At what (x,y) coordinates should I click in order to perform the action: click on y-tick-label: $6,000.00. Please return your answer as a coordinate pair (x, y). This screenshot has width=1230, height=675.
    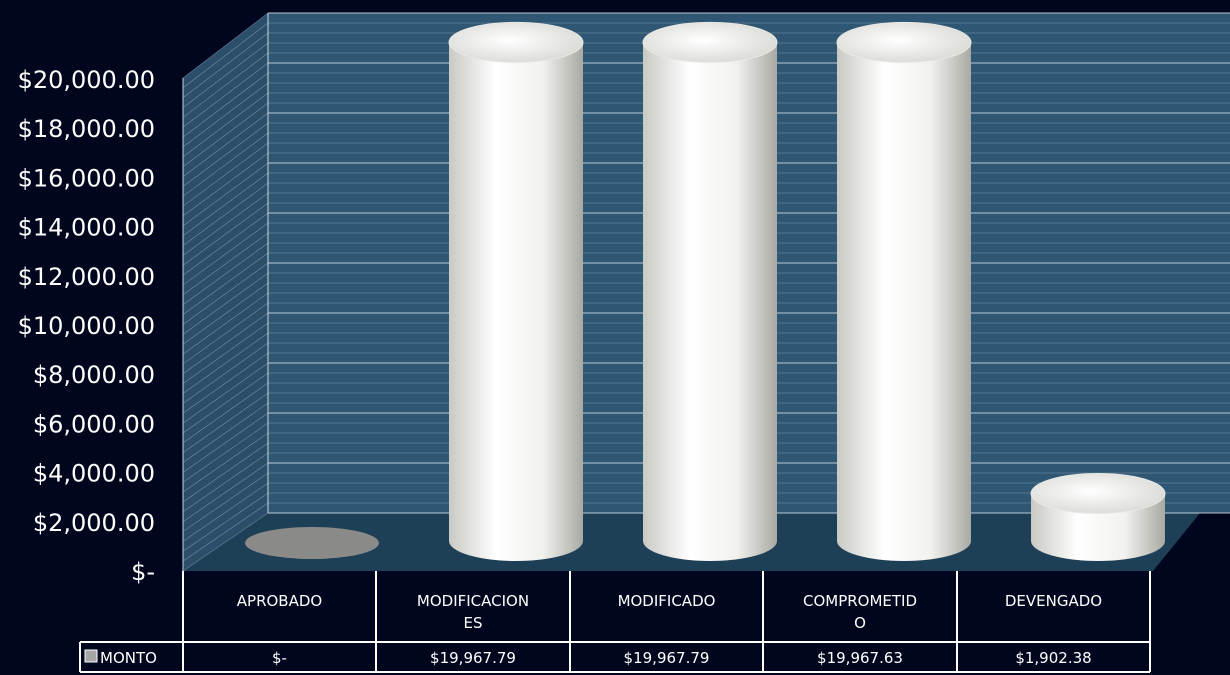
    Looking at the image, I should click on (94, 424).